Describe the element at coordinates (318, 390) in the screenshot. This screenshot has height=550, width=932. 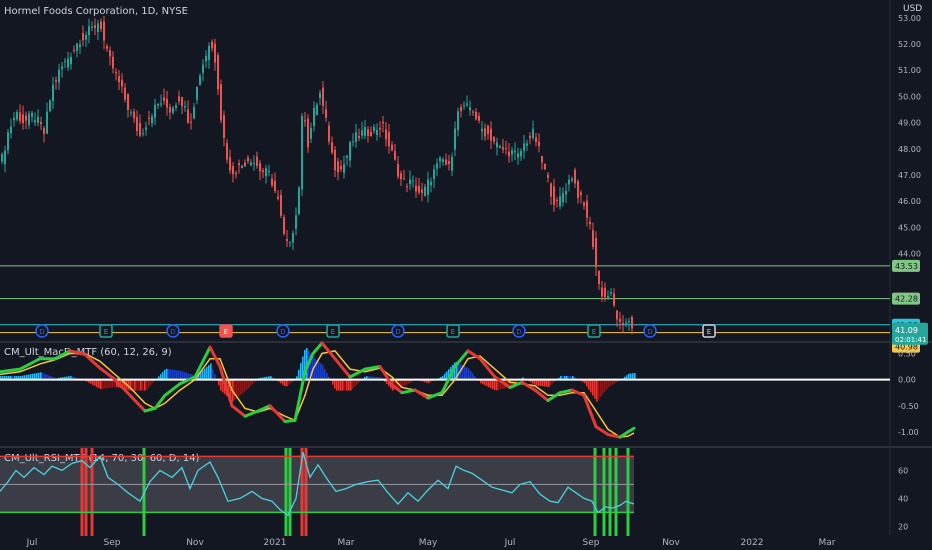
I see `macd-line-group` at that location.